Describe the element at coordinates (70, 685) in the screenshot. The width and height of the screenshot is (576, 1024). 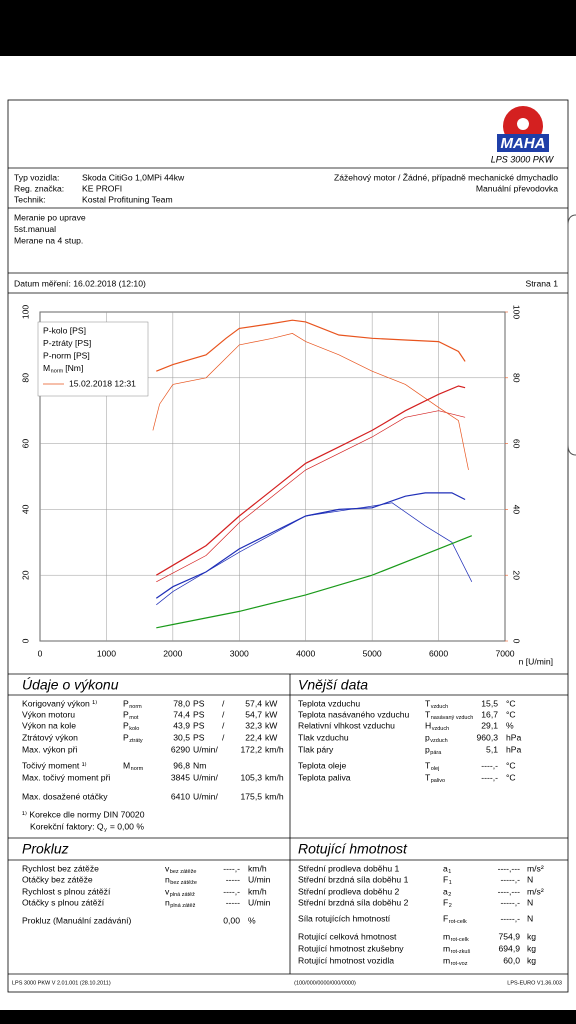
I see `section-title: Údaje o výkonu` at that location.